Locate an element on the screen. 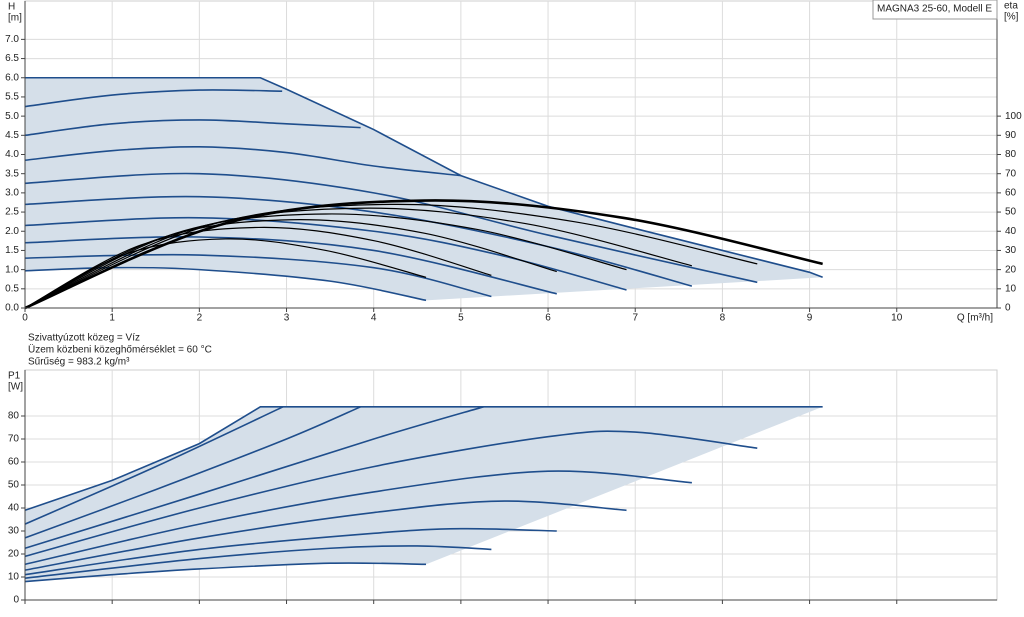  y-tick-label: 2.0 is located at coordinates (12, 231).